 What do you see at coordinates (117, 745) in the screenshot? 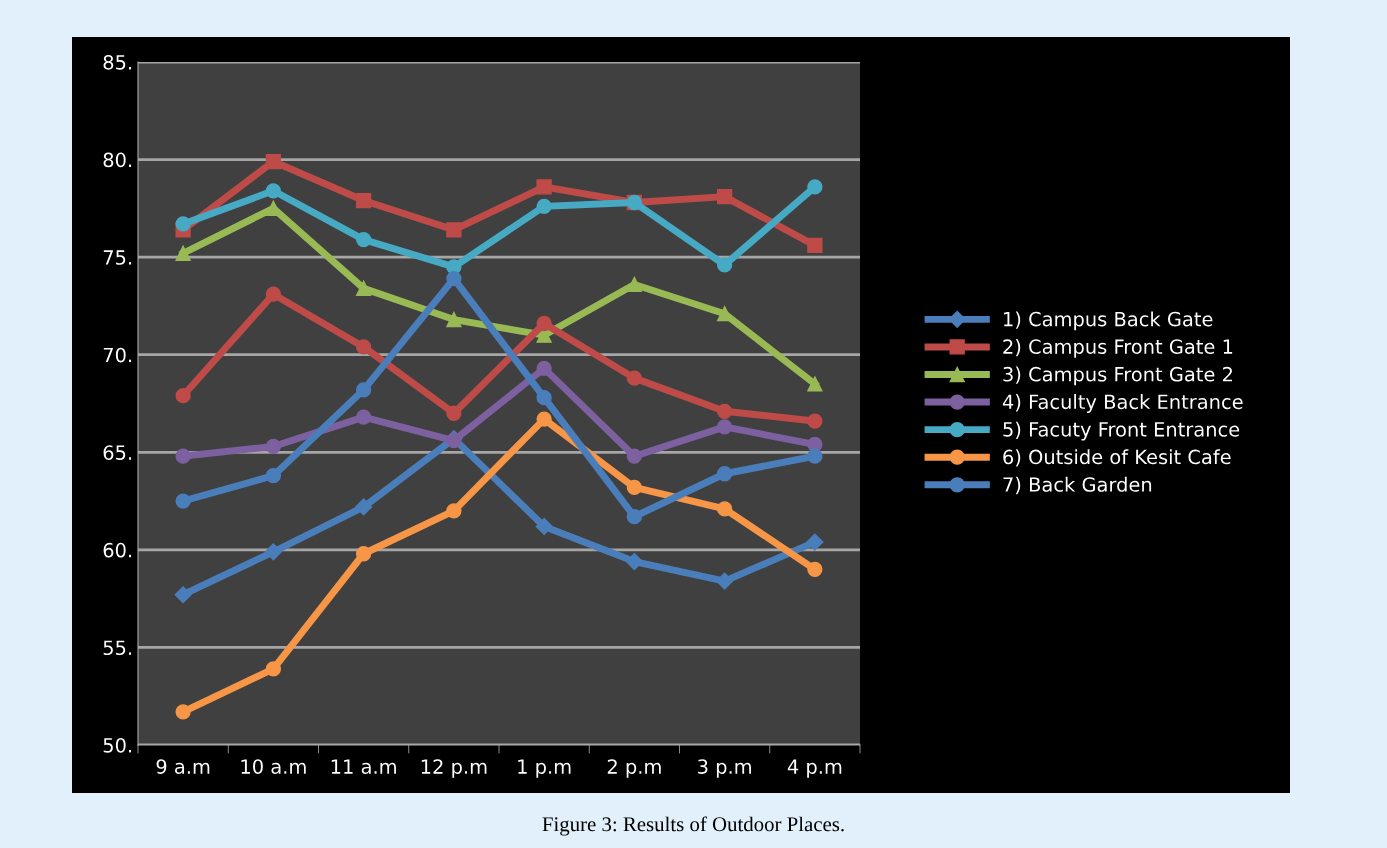
I see `y-tick-label: 50.` at bounding box center [117, 745].